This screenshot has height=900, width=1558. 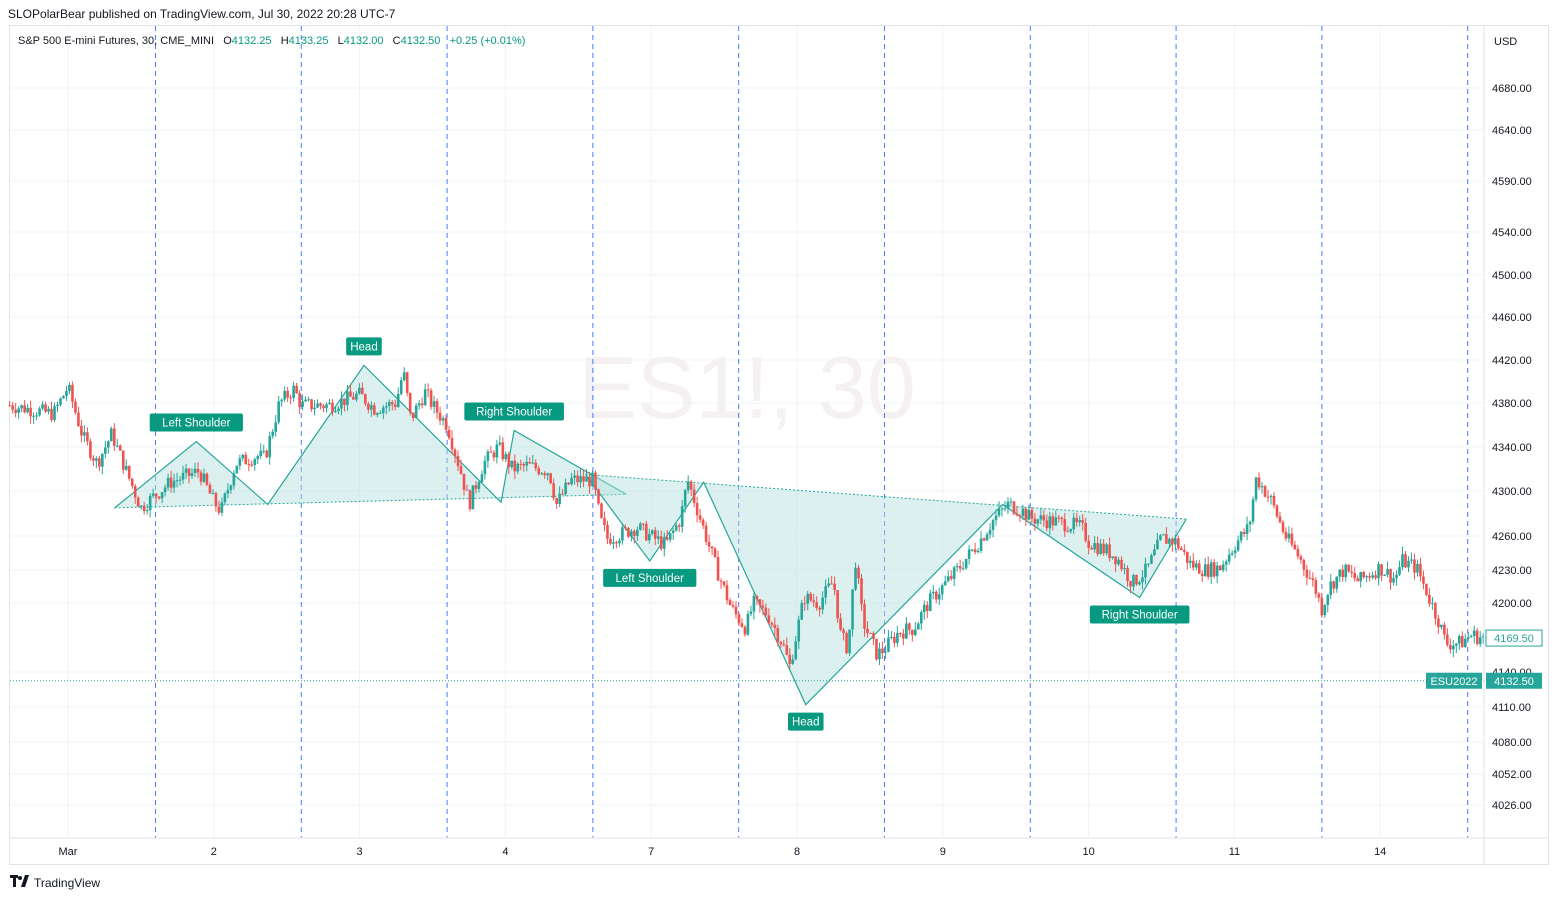 What do you see at coordinates (797, 852) in the screenshot?
I see `time-axis-tick: 8` at bounding box center [797, 852].